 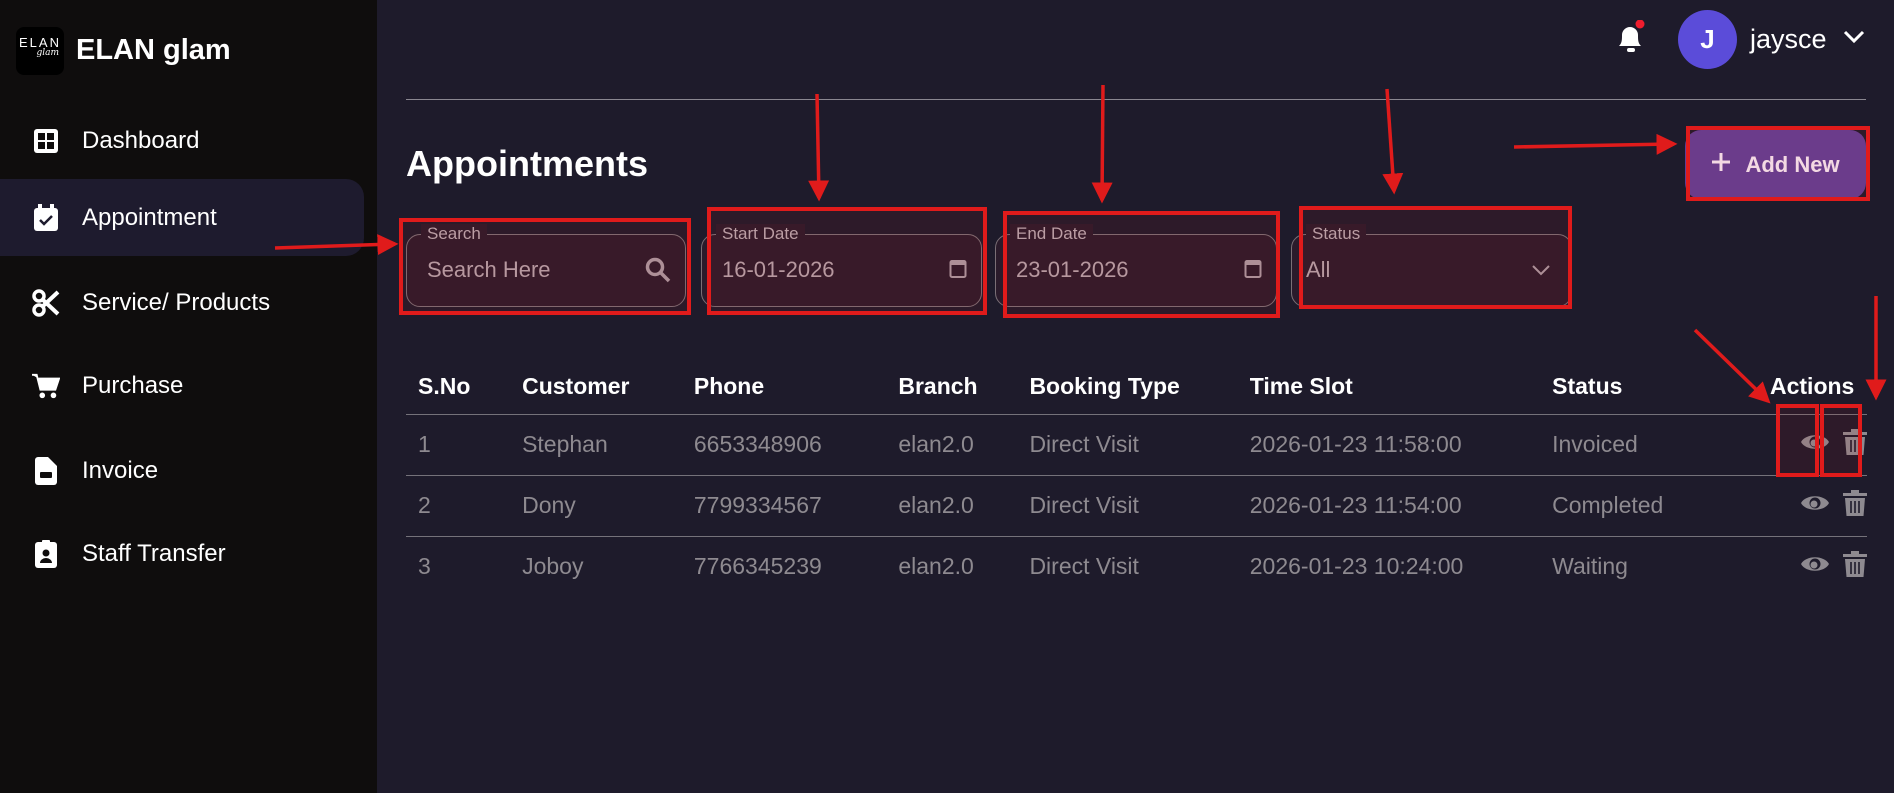 What do you see at coordinates (46, 553) in the screenshot?
I see `id-badge-icon` at bounding box center [46, 553].